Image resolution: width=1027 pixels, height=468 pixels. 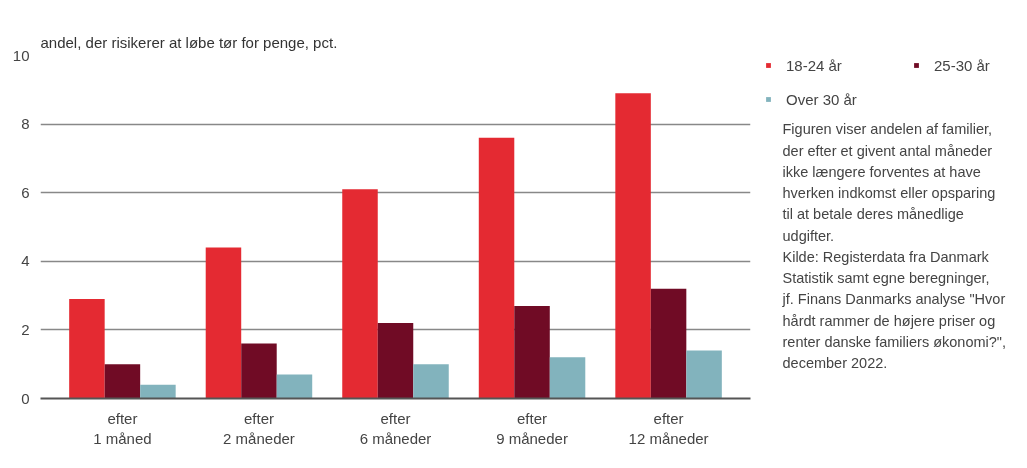 I want to click on legend-label: 18-24 år, so click(x=814, y=65).